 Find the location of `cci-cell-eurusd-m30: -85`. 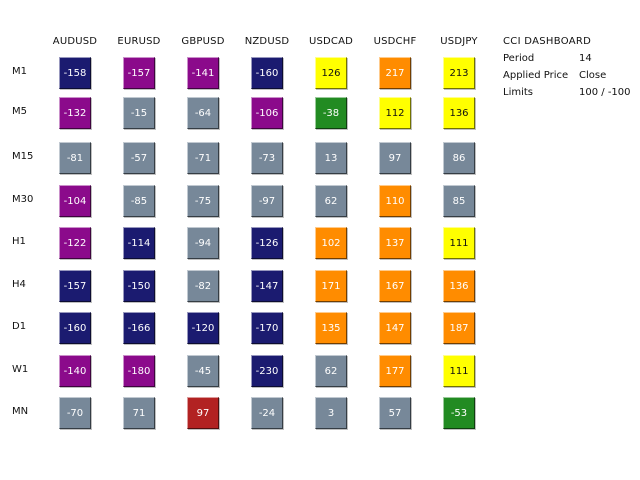

cci-cell-eurusd-m30: -85 is located at coordinates (139, 201).